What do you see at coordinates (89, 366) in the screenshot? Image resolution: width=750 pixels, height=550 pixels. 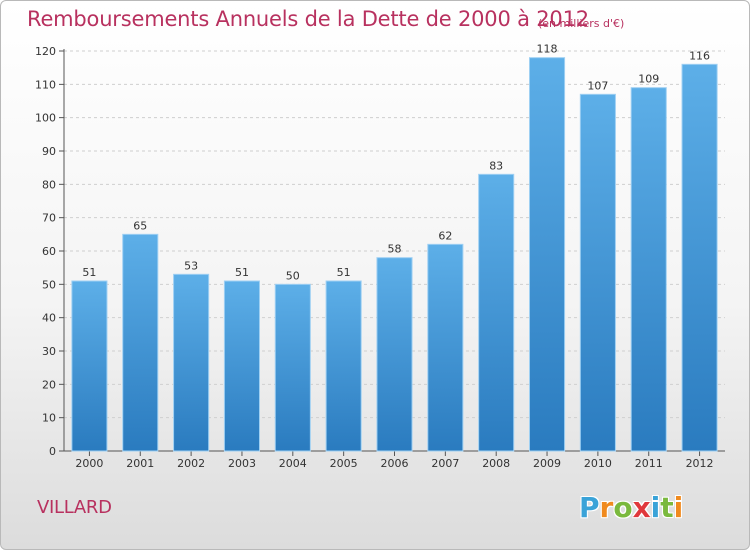 I see `bar-2000` at bounding box center [89, 366].